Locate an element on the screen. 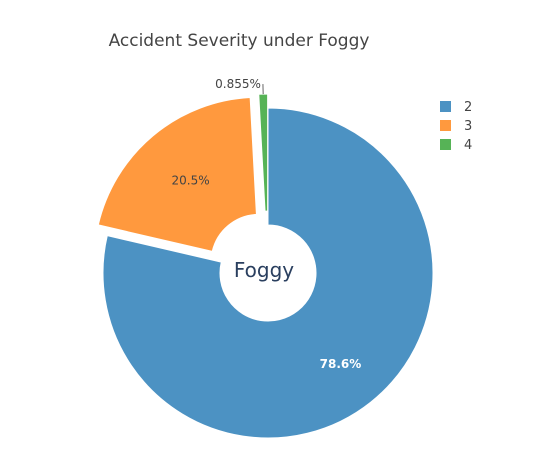 This screenshot has width=556, height=466. slice-label-3: 20.5% is located at coordinates (190, 181).